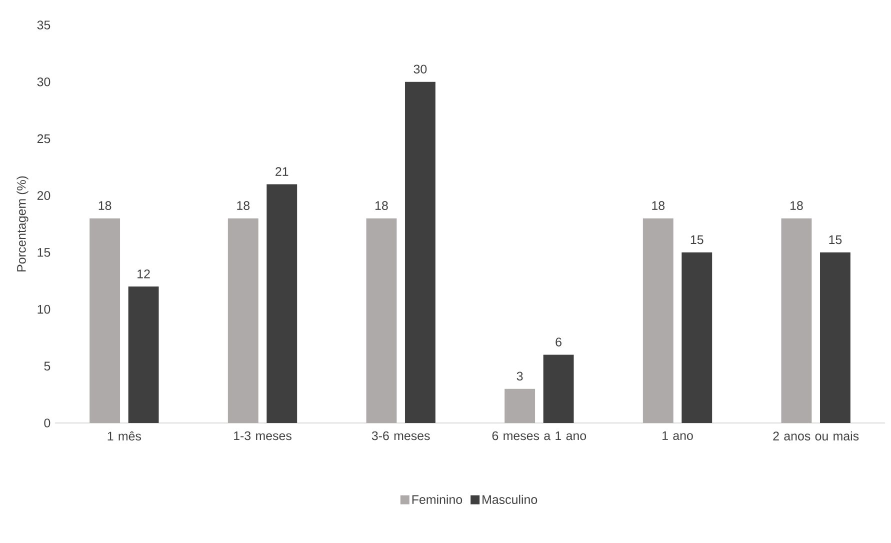 This screenshot has height=543, width=891. I want to click on y-tick-label: 30, so click(43, 81).